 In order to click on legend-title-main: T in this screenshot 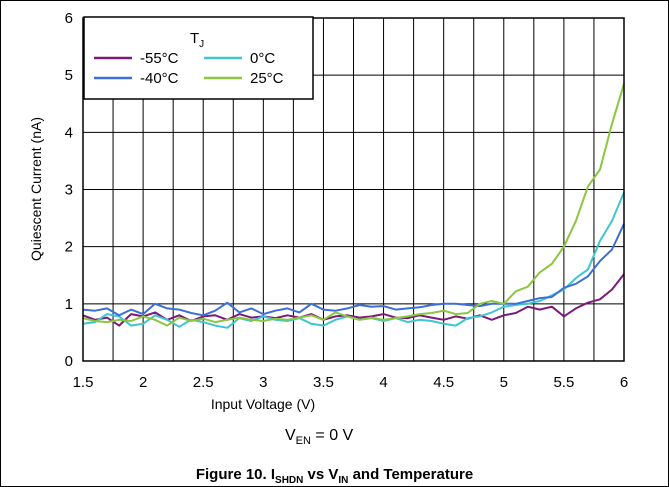, I will do `click(194, 38)`.